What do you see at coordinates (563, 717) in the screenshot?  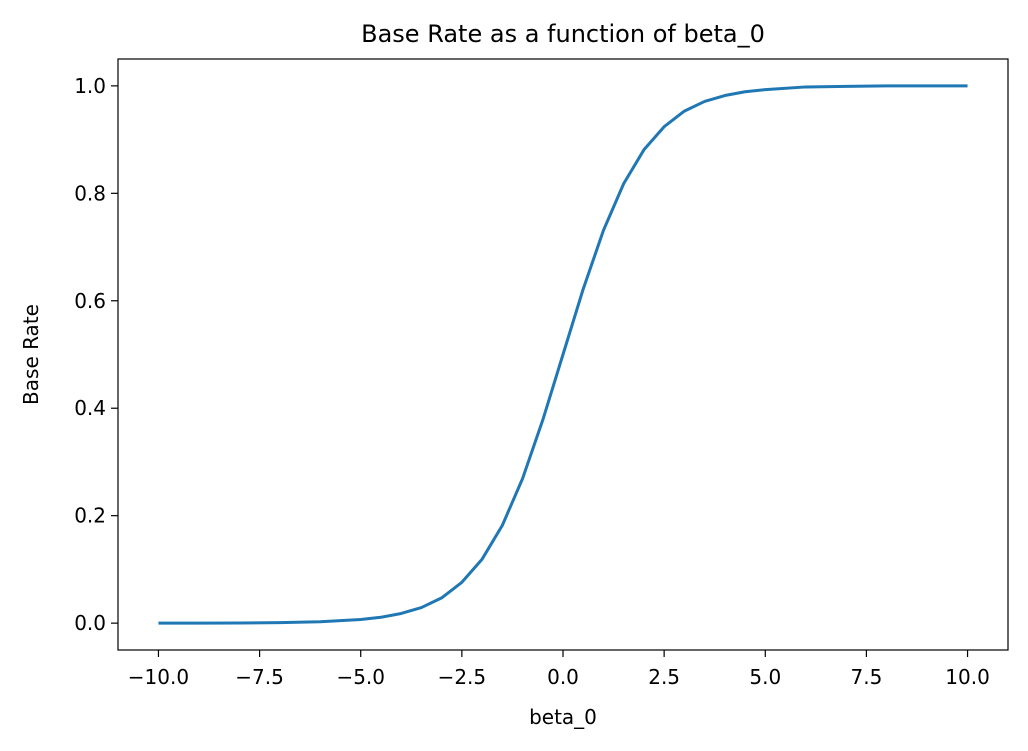 I see `x-axis-label: beta_0` at bounding box center [563, 717].